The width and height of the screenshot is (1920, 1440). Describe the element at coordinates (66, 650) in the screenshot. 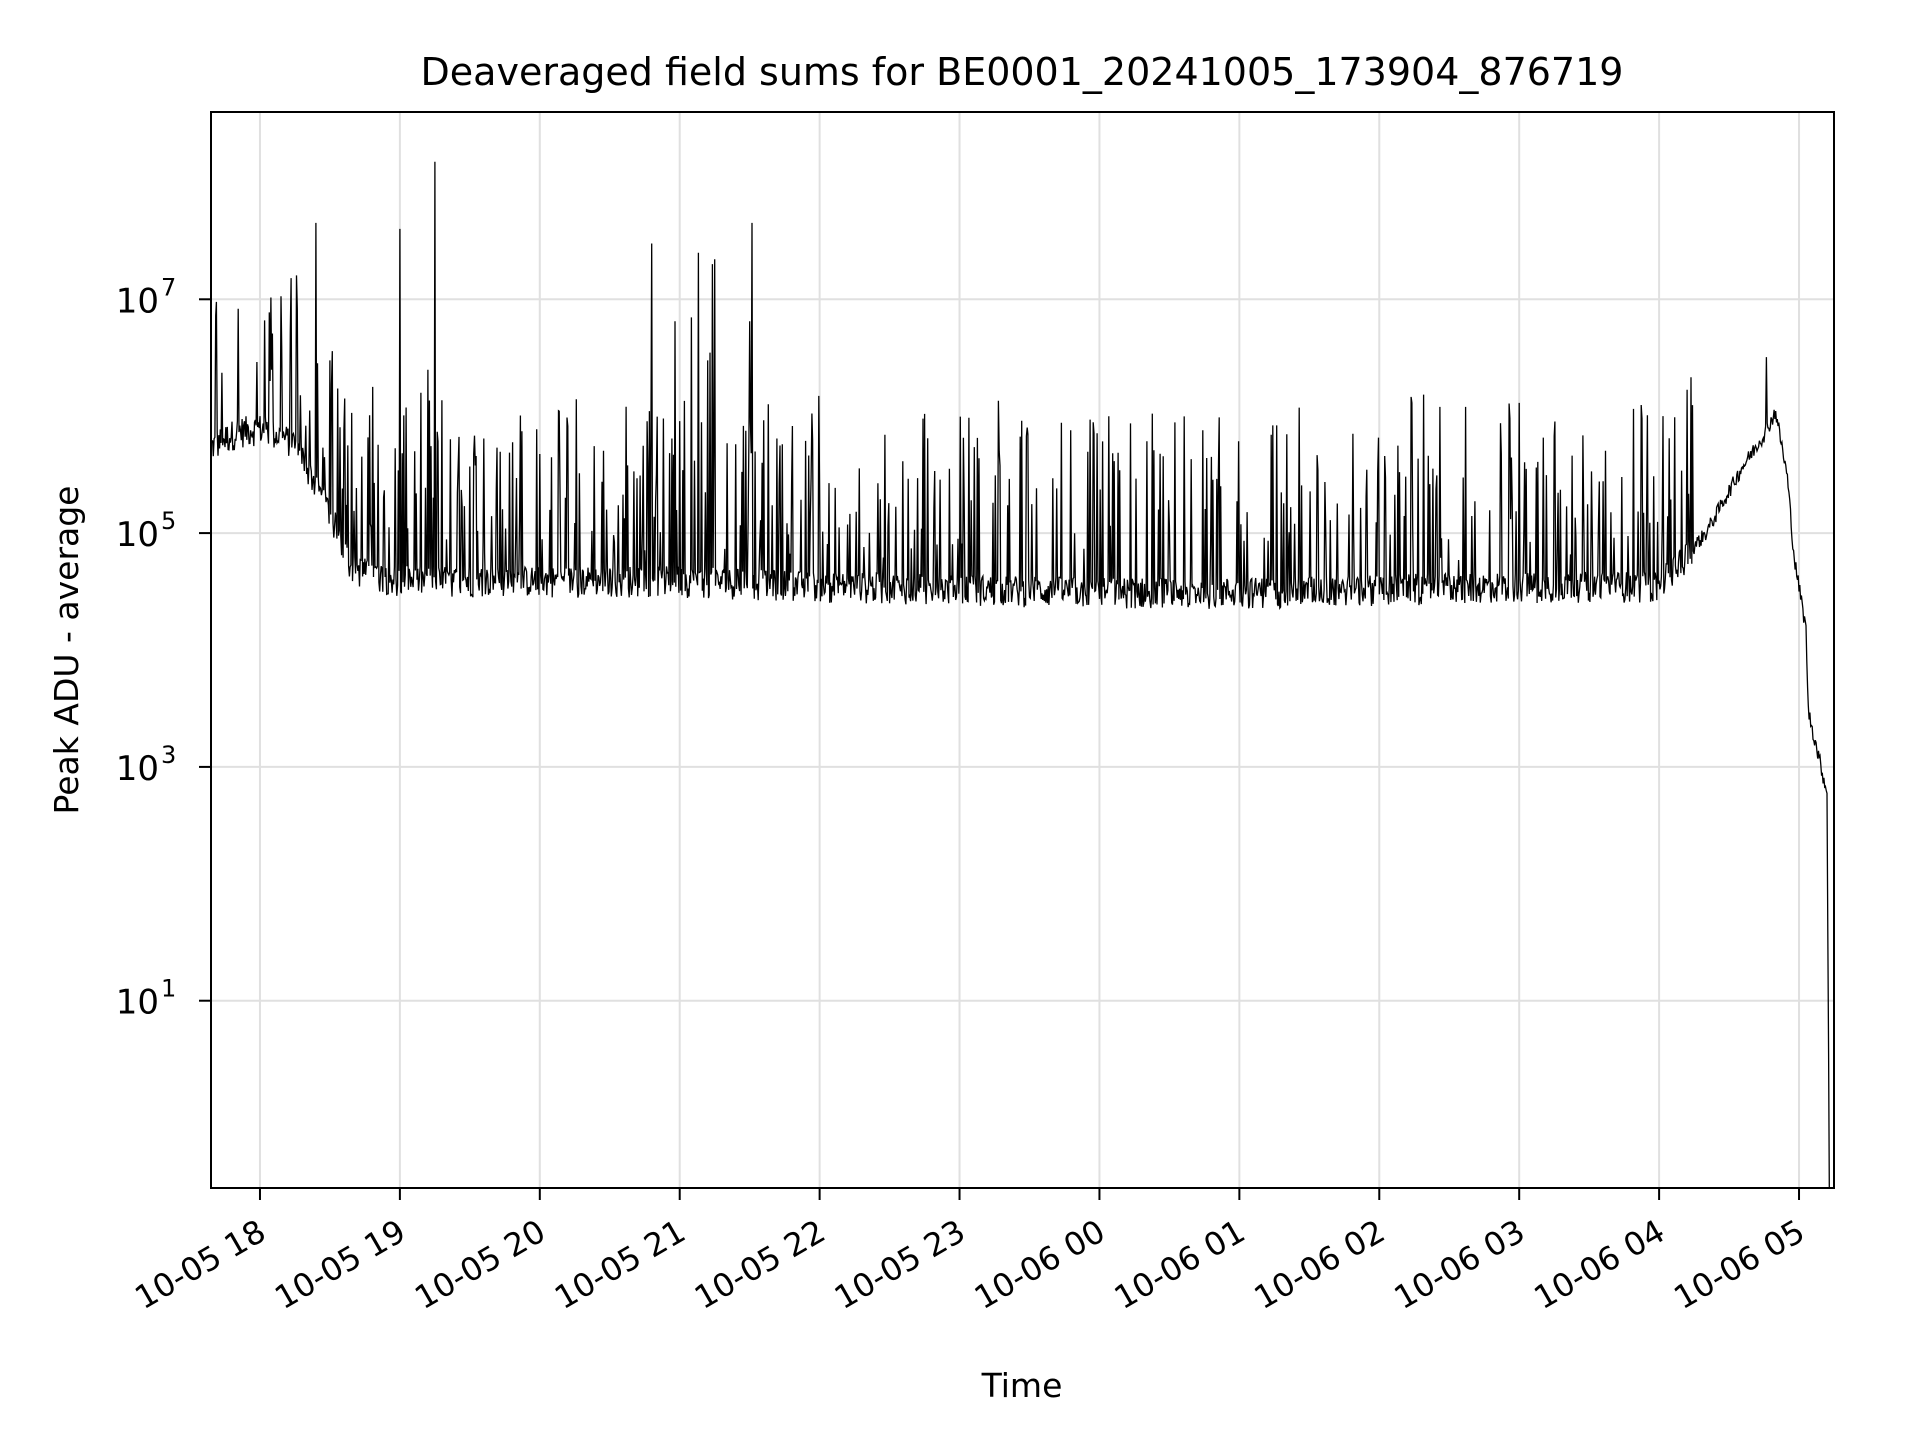

I see `y-axis-label: Peak ADU - average` at that location.